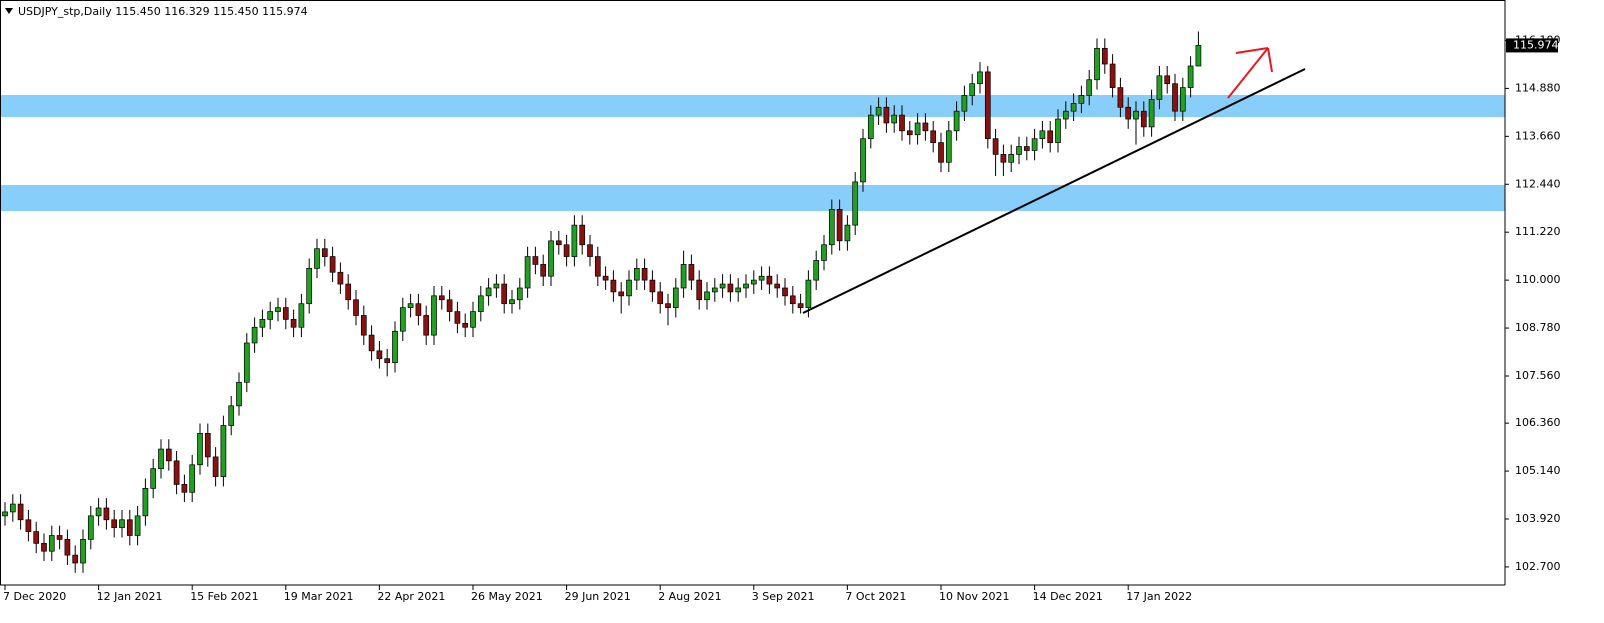 The height and width of the screenshot is (623, 1604). Describe the element at coordinates (224, 596) in the screenshot. I see `x-tick-label: 15 Feb 2021` at that location.